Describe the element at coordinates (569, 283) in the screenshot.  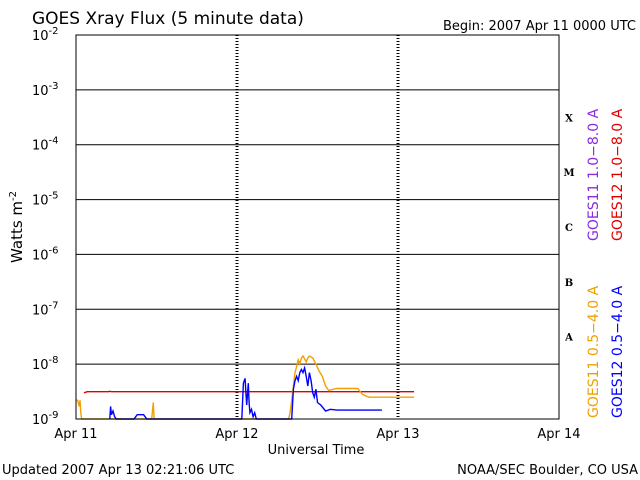
I see `flare-class-label: B` at that location.